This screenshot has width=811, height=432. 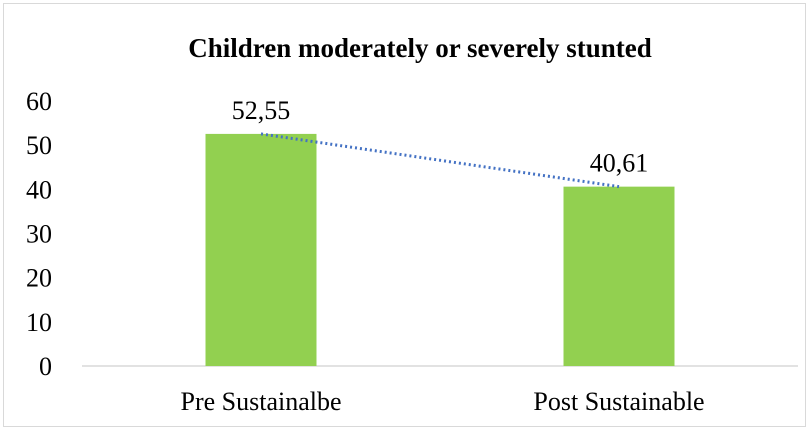 I want to click on y-tick-label: 30, so click(x=39, y=234).